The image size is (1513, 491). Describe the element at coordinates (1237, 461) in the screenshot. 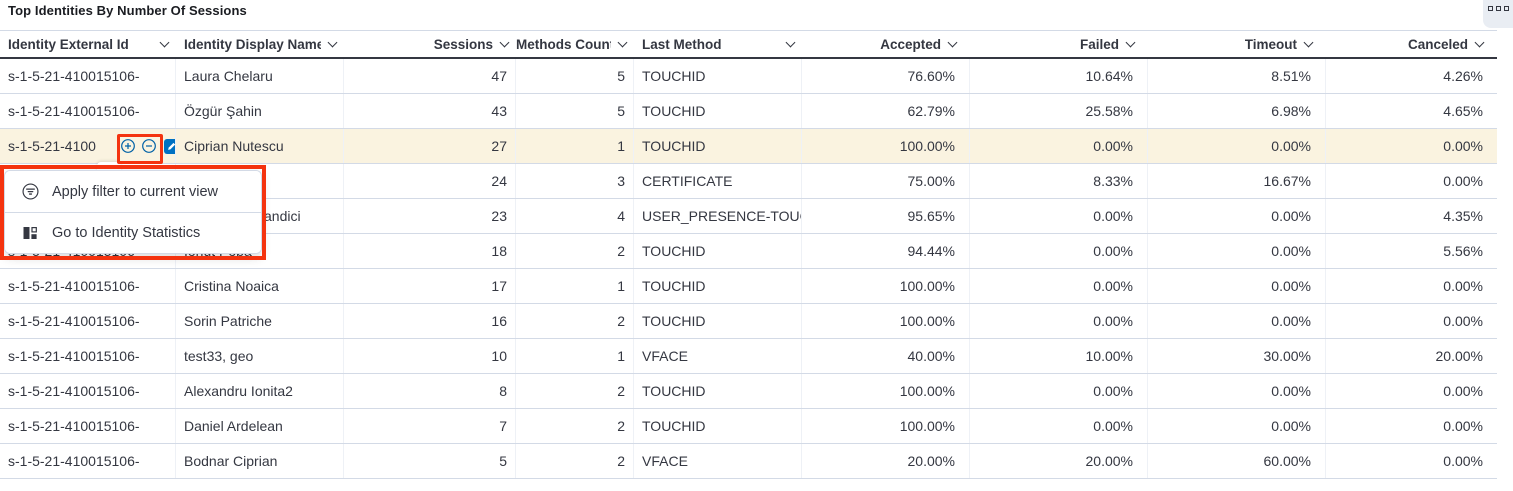

I see `cell-timeout: 60.00%` at that location.